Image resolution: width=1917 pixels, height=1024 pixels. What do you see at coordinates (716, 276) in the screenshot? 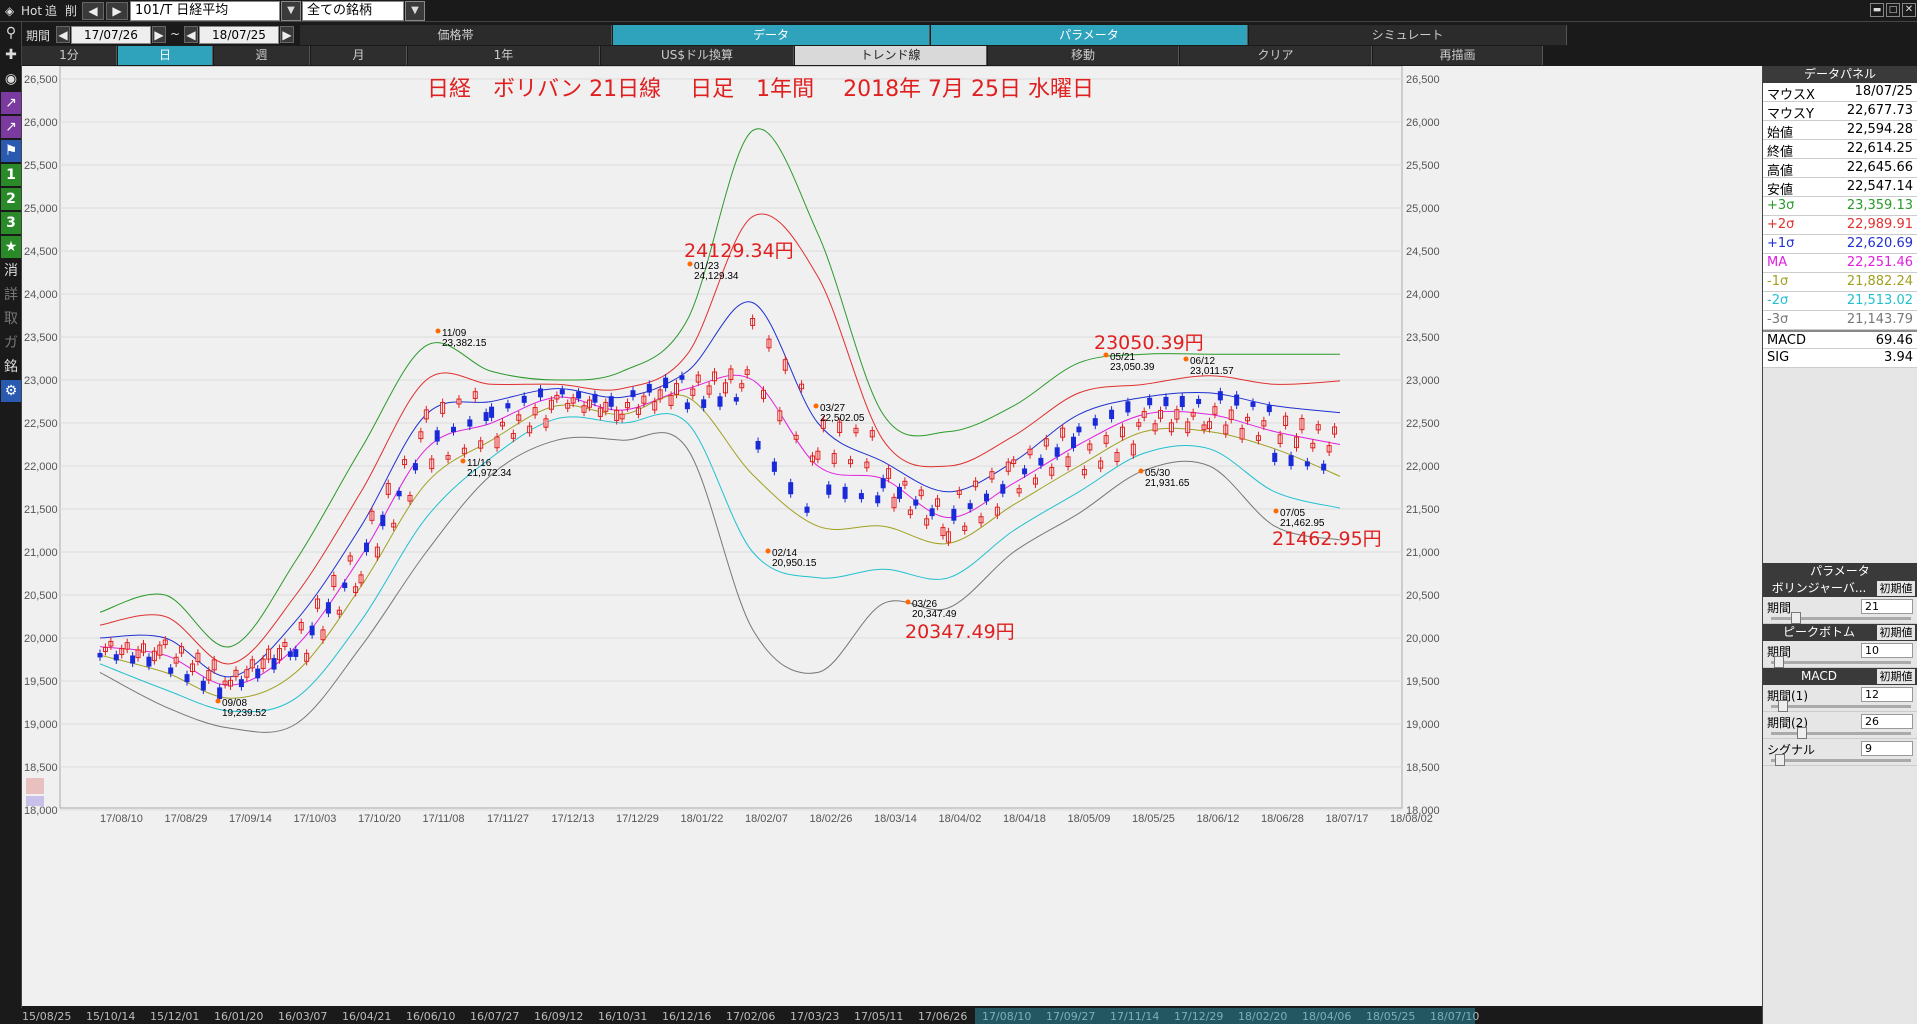
I see `peak-value: 24,129.34` at bounding box center [716, 276].